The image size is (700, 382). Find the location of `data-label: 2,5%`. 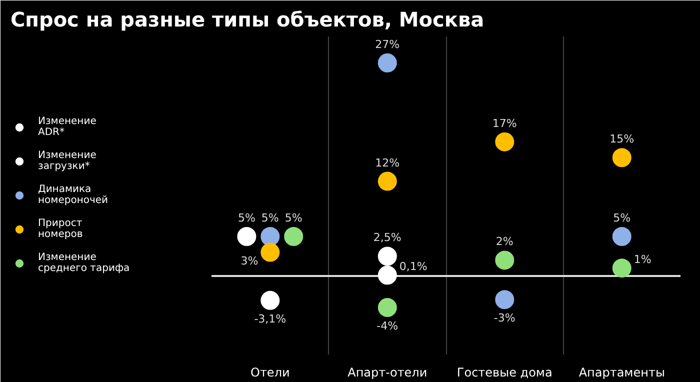

data-label: 2,5% is located at coordinates (387, 237).